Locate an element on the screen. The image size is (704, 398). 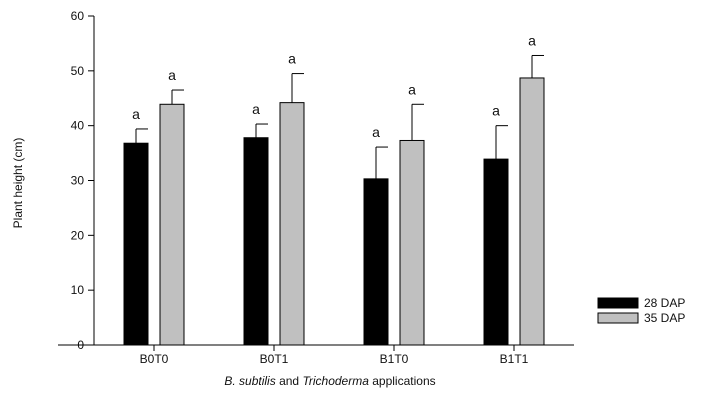
y-tick-label: 50 is located at coordinates (78, 71).